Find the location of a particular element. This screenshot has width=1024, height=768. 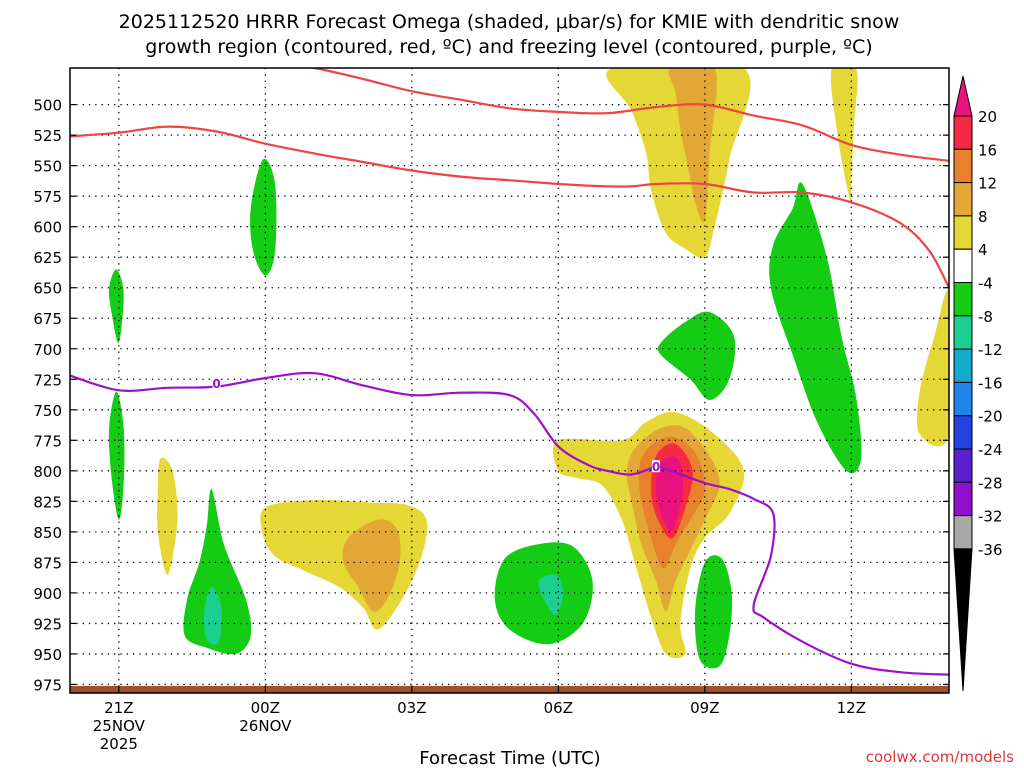

colorbar-label-13: -36 is located at coordinates (990, 550).